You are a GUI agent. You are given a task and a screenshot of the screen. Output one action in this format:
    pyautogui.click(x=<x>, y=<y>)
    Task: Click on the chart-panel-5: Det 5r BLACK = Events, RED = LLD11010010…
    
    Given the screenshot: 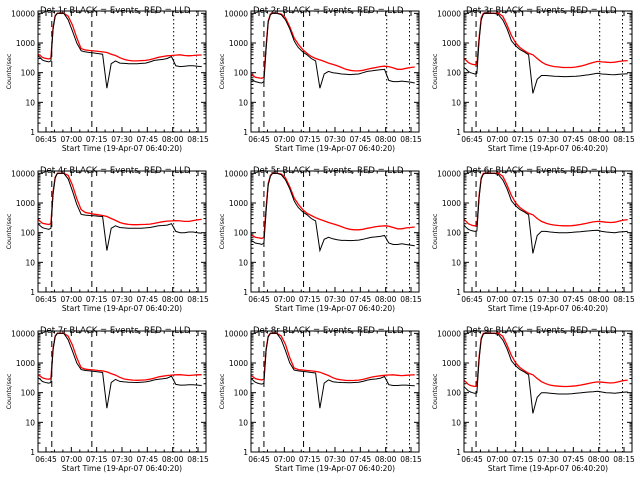 What is the action you would take?
    pyautogui.click(x=320, y=239)
    